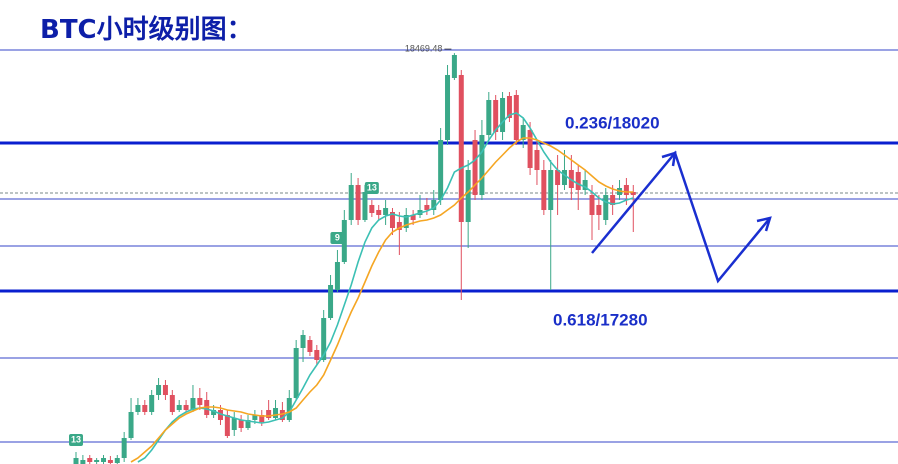  I want to click on chart-title: BTC小时级别图：, so click(146, 29).